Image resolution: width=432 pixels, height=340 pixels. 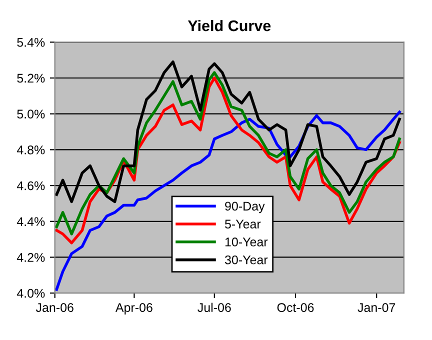 I want to click on legend-label: 90-Day, so click(x=245, y=208).